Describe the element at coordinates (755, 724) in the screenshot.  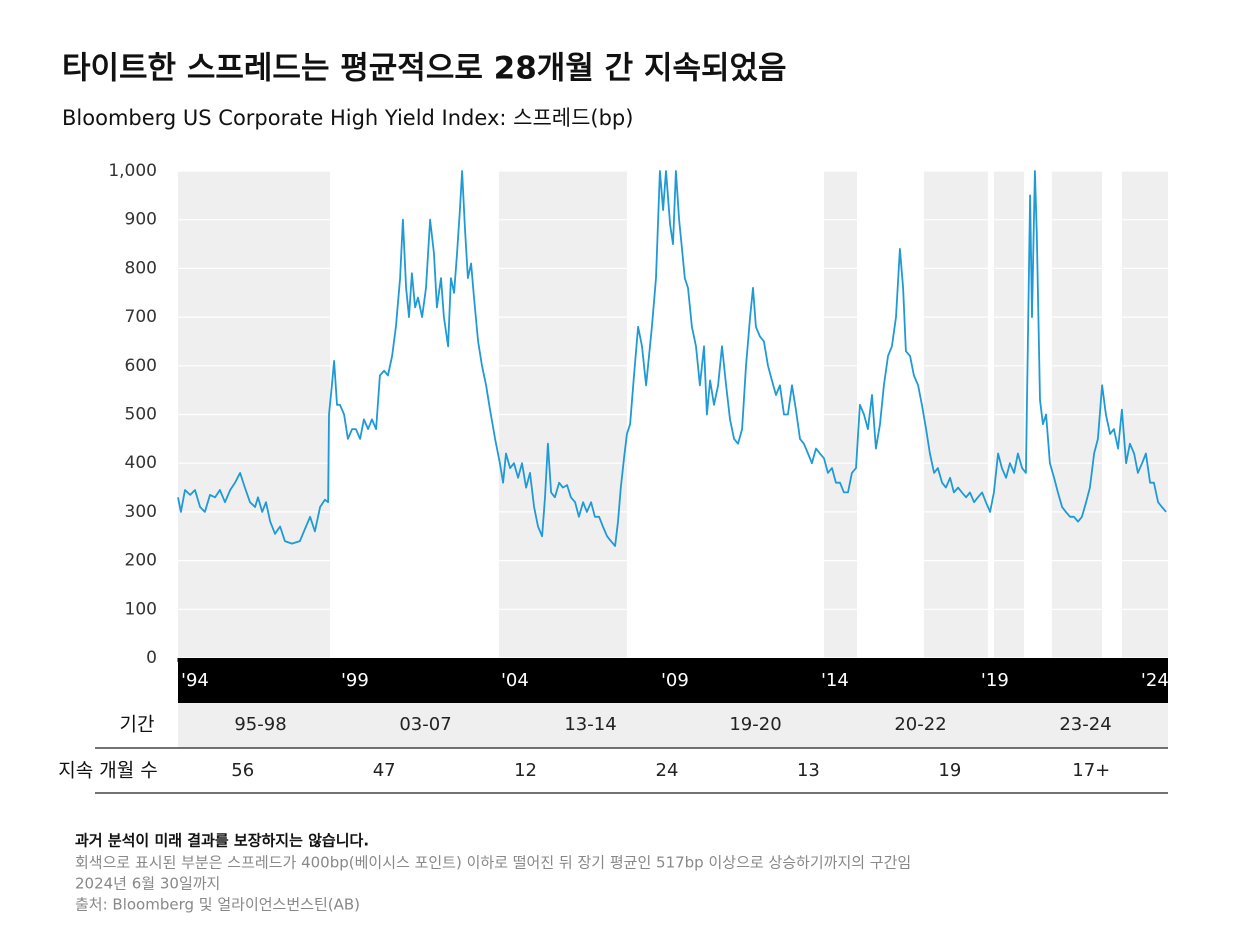
I see `table-cell: 19-20` at that location.